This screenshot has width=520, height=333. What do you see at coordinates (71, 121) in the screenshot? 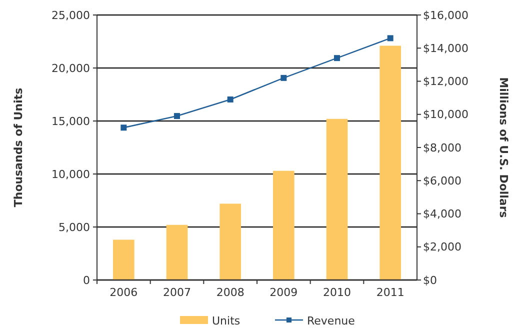
I see `y-tick-label: 15,000` at bounding box center [71, 121].